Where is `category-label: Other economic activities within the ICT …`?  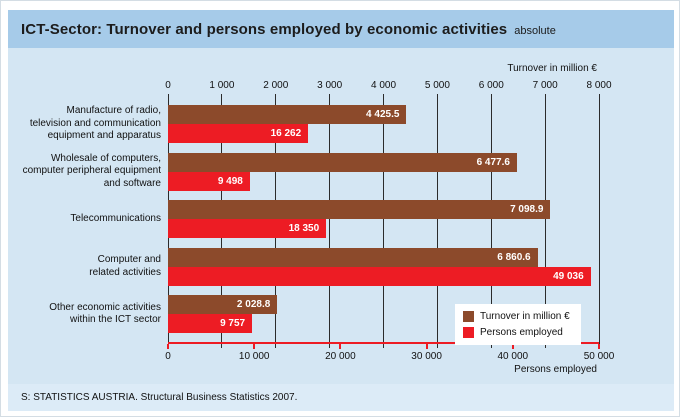
category-label: Other economic activities within the ICT … is located at coordinates (81, 314).